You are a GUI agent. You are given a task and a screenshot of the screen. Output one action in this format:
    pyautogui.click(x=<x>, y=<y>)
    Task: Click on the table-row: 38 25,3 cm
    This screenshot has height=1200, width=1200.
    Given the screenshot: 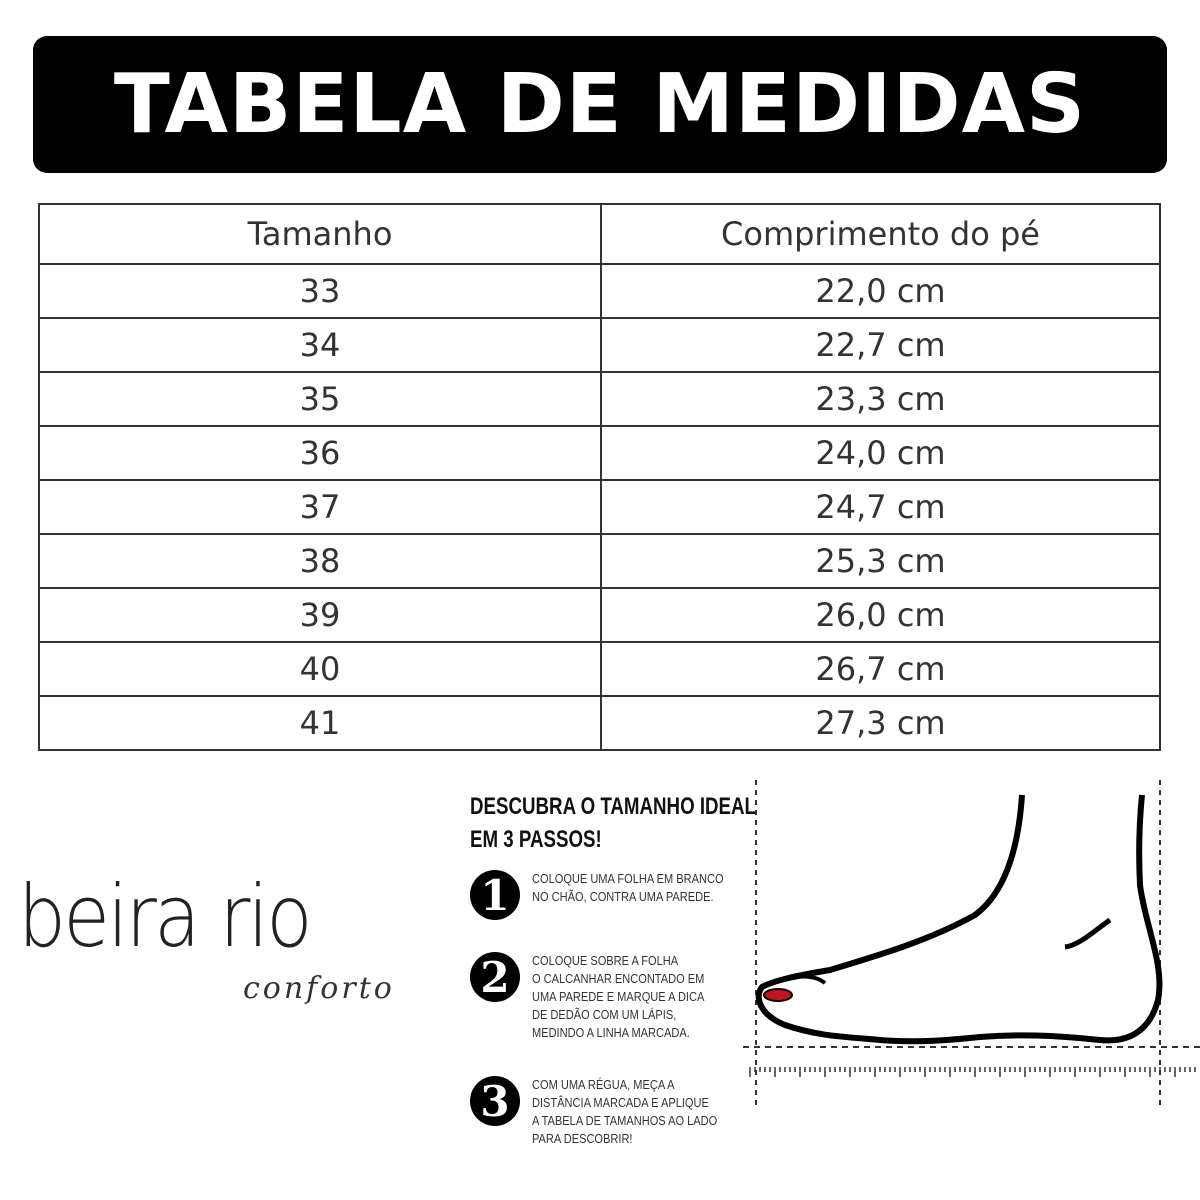 What is the action you would take?
    pyautogui.click(x=599, y=561)
    